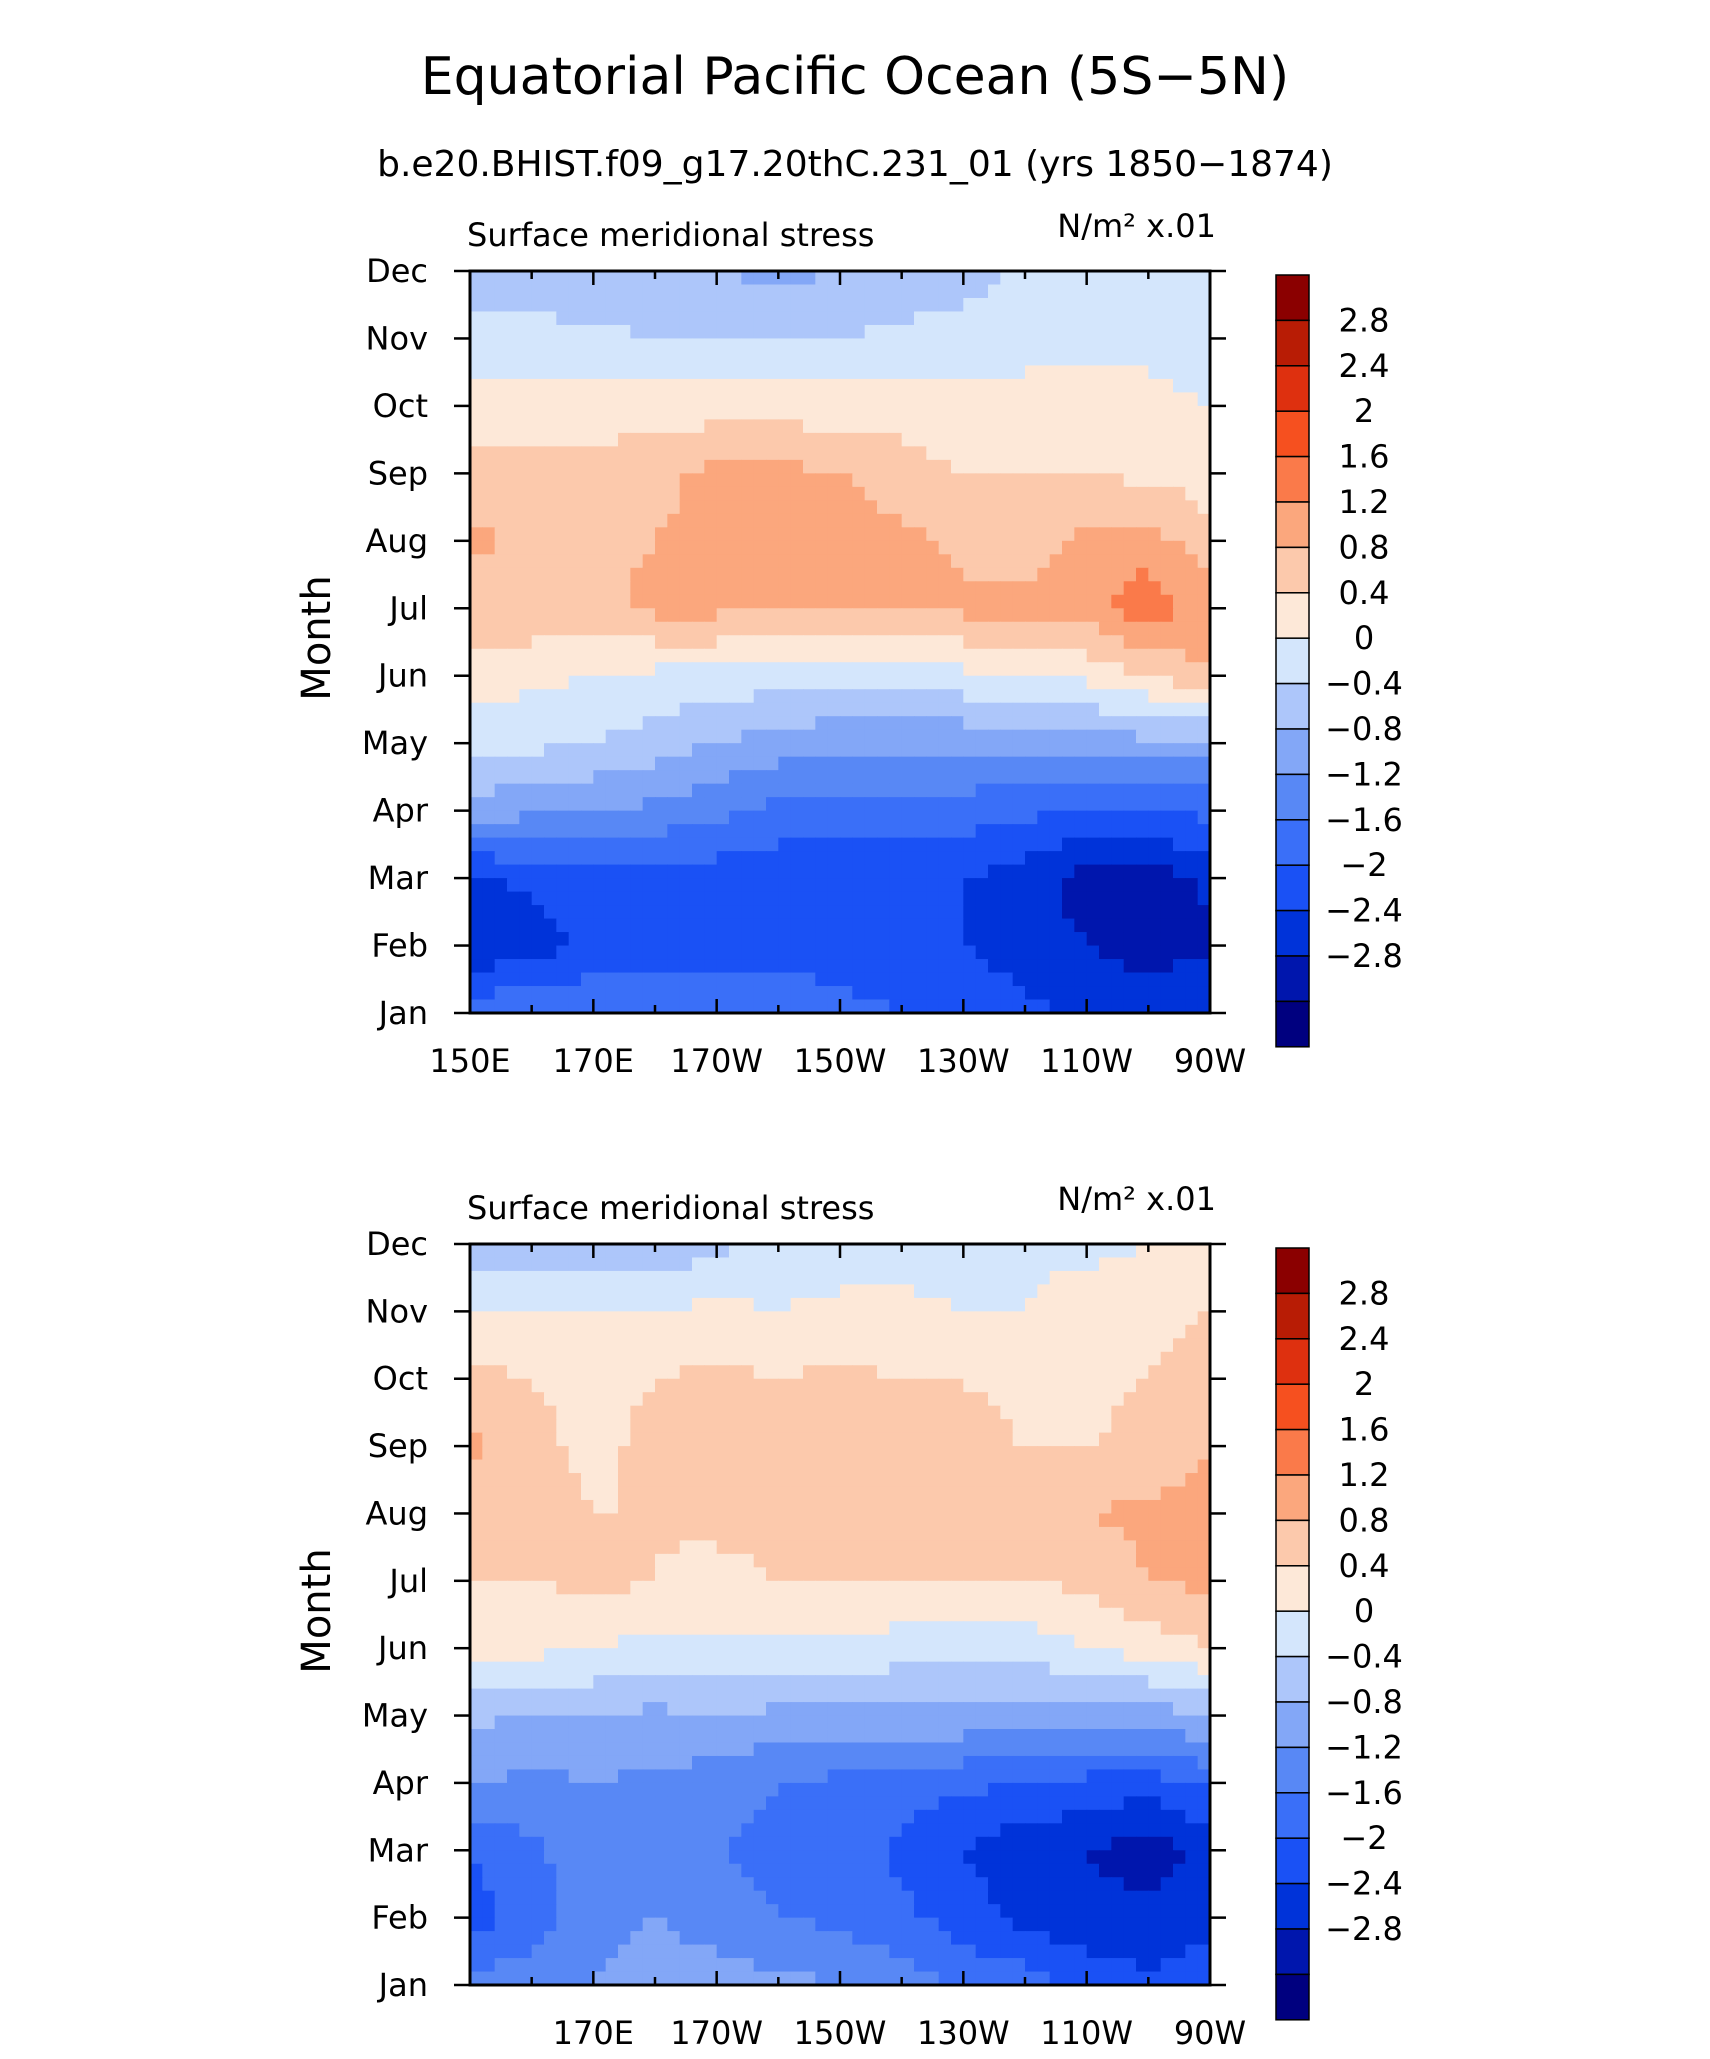 This screenshot has width=1710, height=2059. What do you see at coordinates (1292, 933) in the screenshot?
I see `colorbar-swatch` at bounding box center [1292, 933].